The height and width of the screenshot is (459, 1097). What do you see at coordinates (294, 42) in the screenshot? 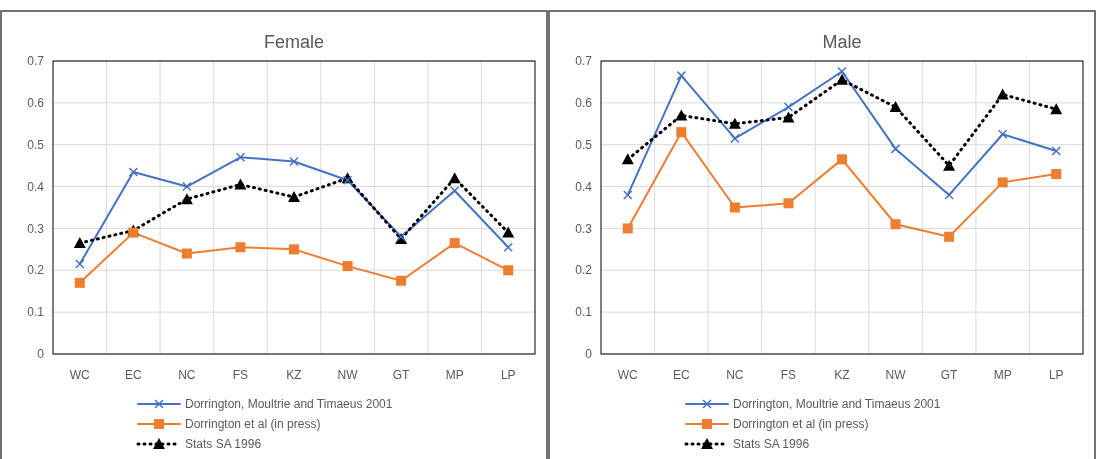
I see `chart-title: Female` at bounding box center [294, 42].